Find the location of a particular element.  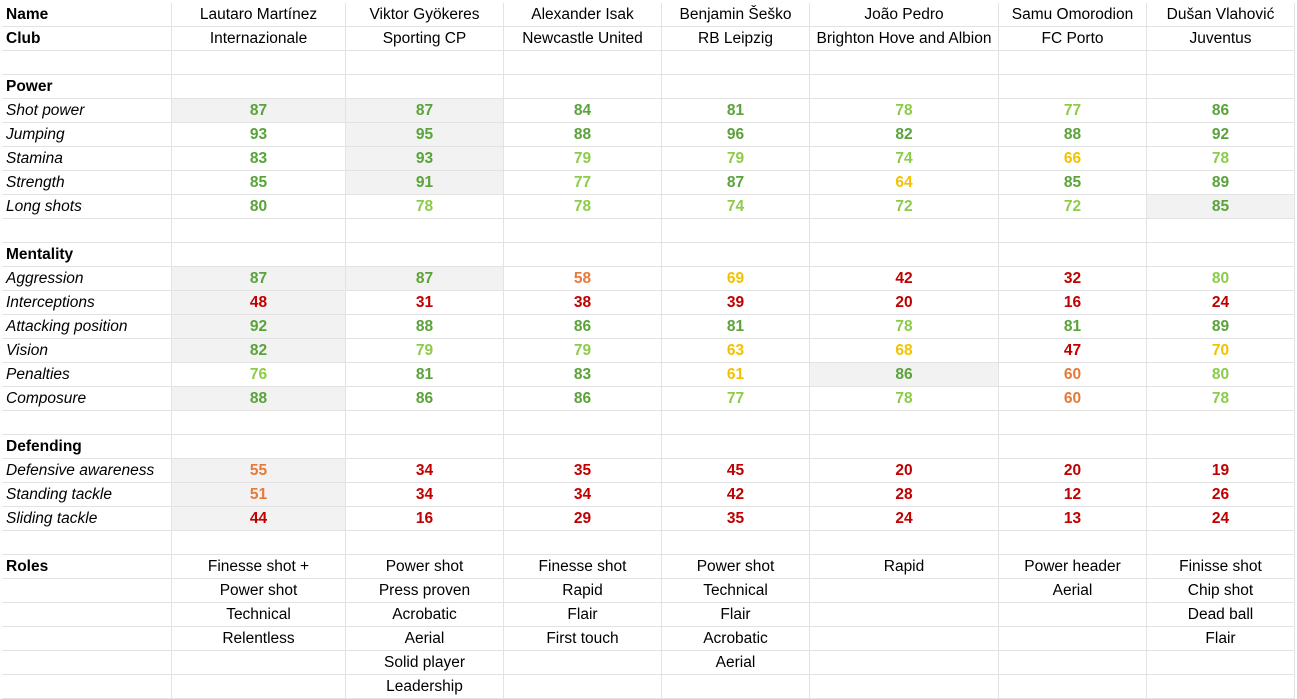

player-club: Juventus is located at coordinates (1221, 39).